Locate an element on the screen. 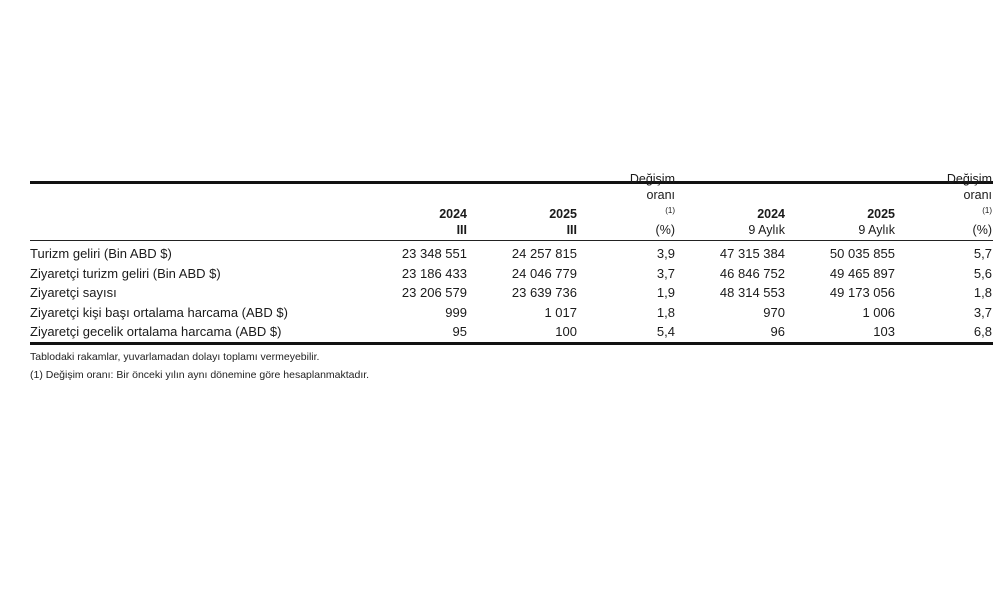  cell-2024-9m: 48 314 553 is located at coordinates (752, 293).